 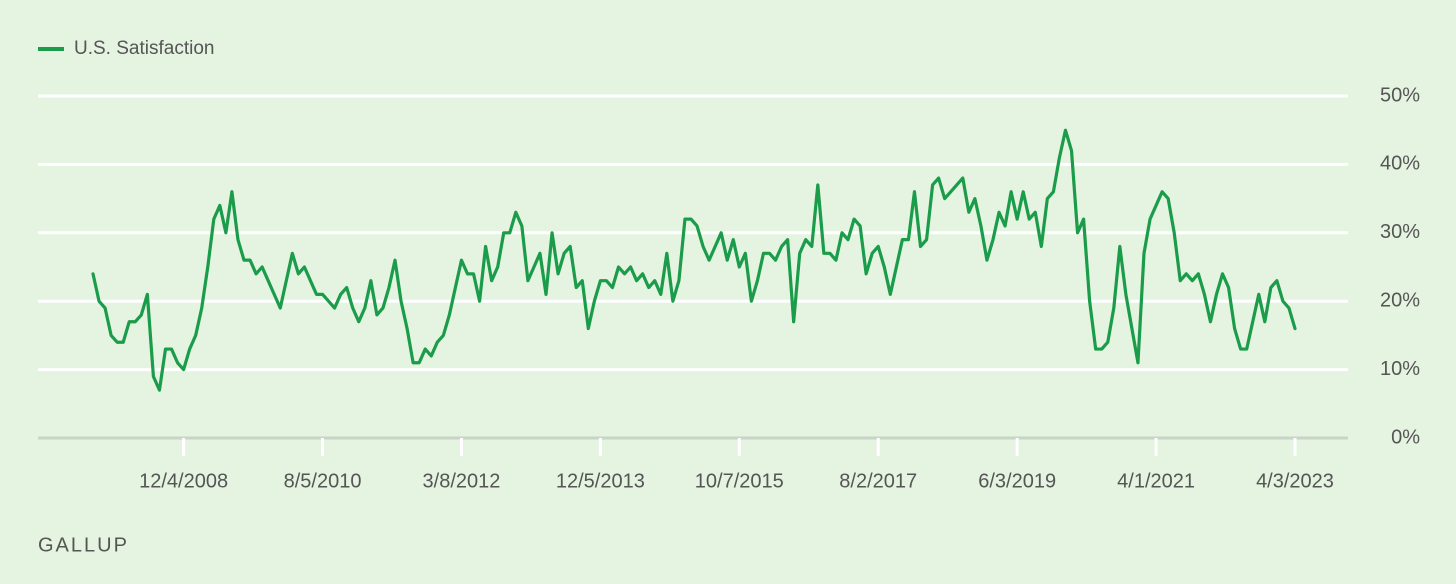 What do you see at coordinates (1400, 95) in the screenshot?
I see `y-tick-label: 50%` at bounding box center [1400, 95].